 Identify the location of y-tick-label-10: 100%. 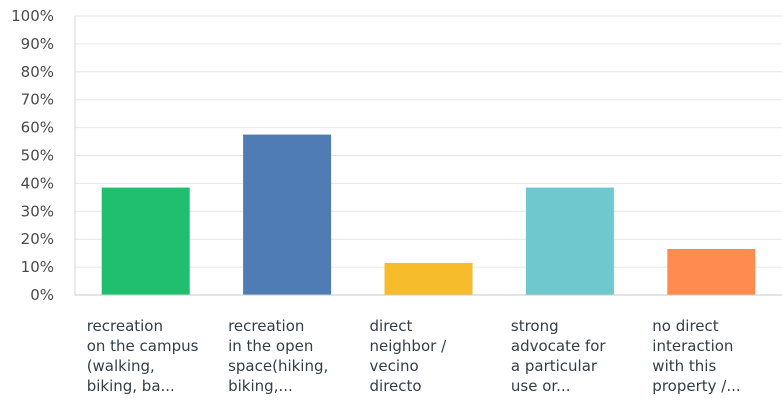
(32, 16).